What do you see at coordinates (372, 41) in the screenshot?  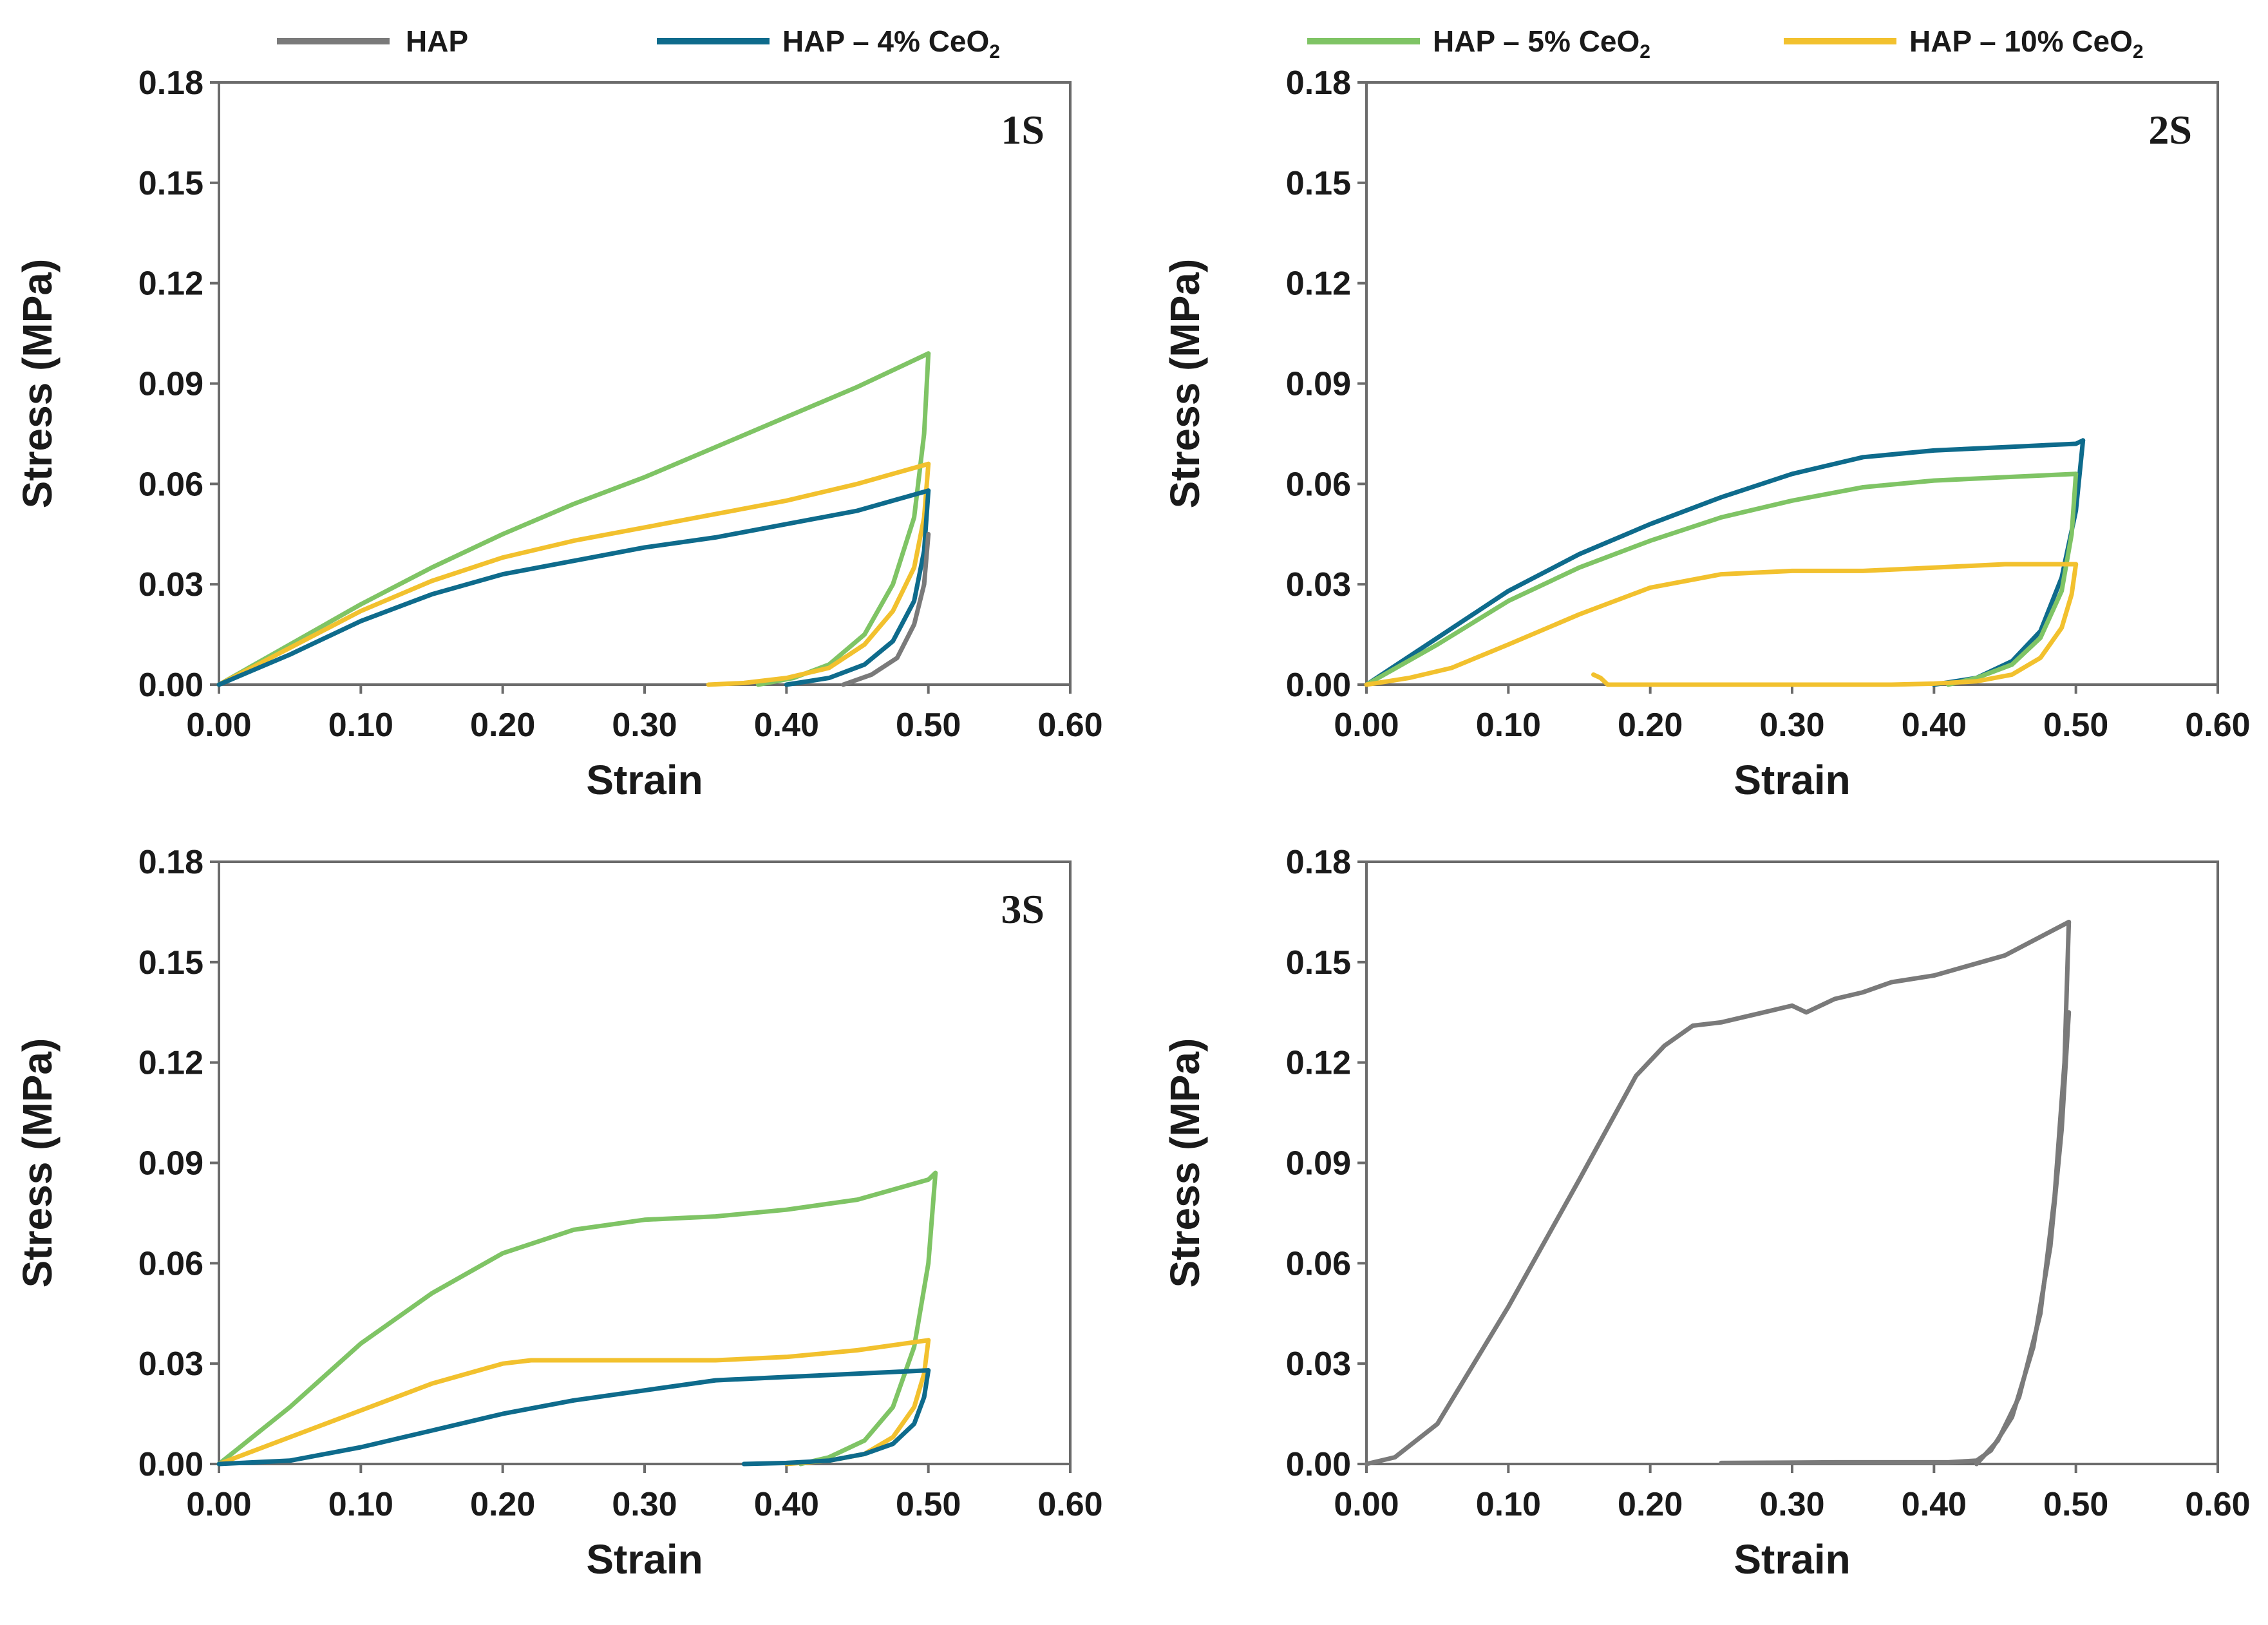 I see `legend-item-hap: HAP` at bounding box center [372, 41].